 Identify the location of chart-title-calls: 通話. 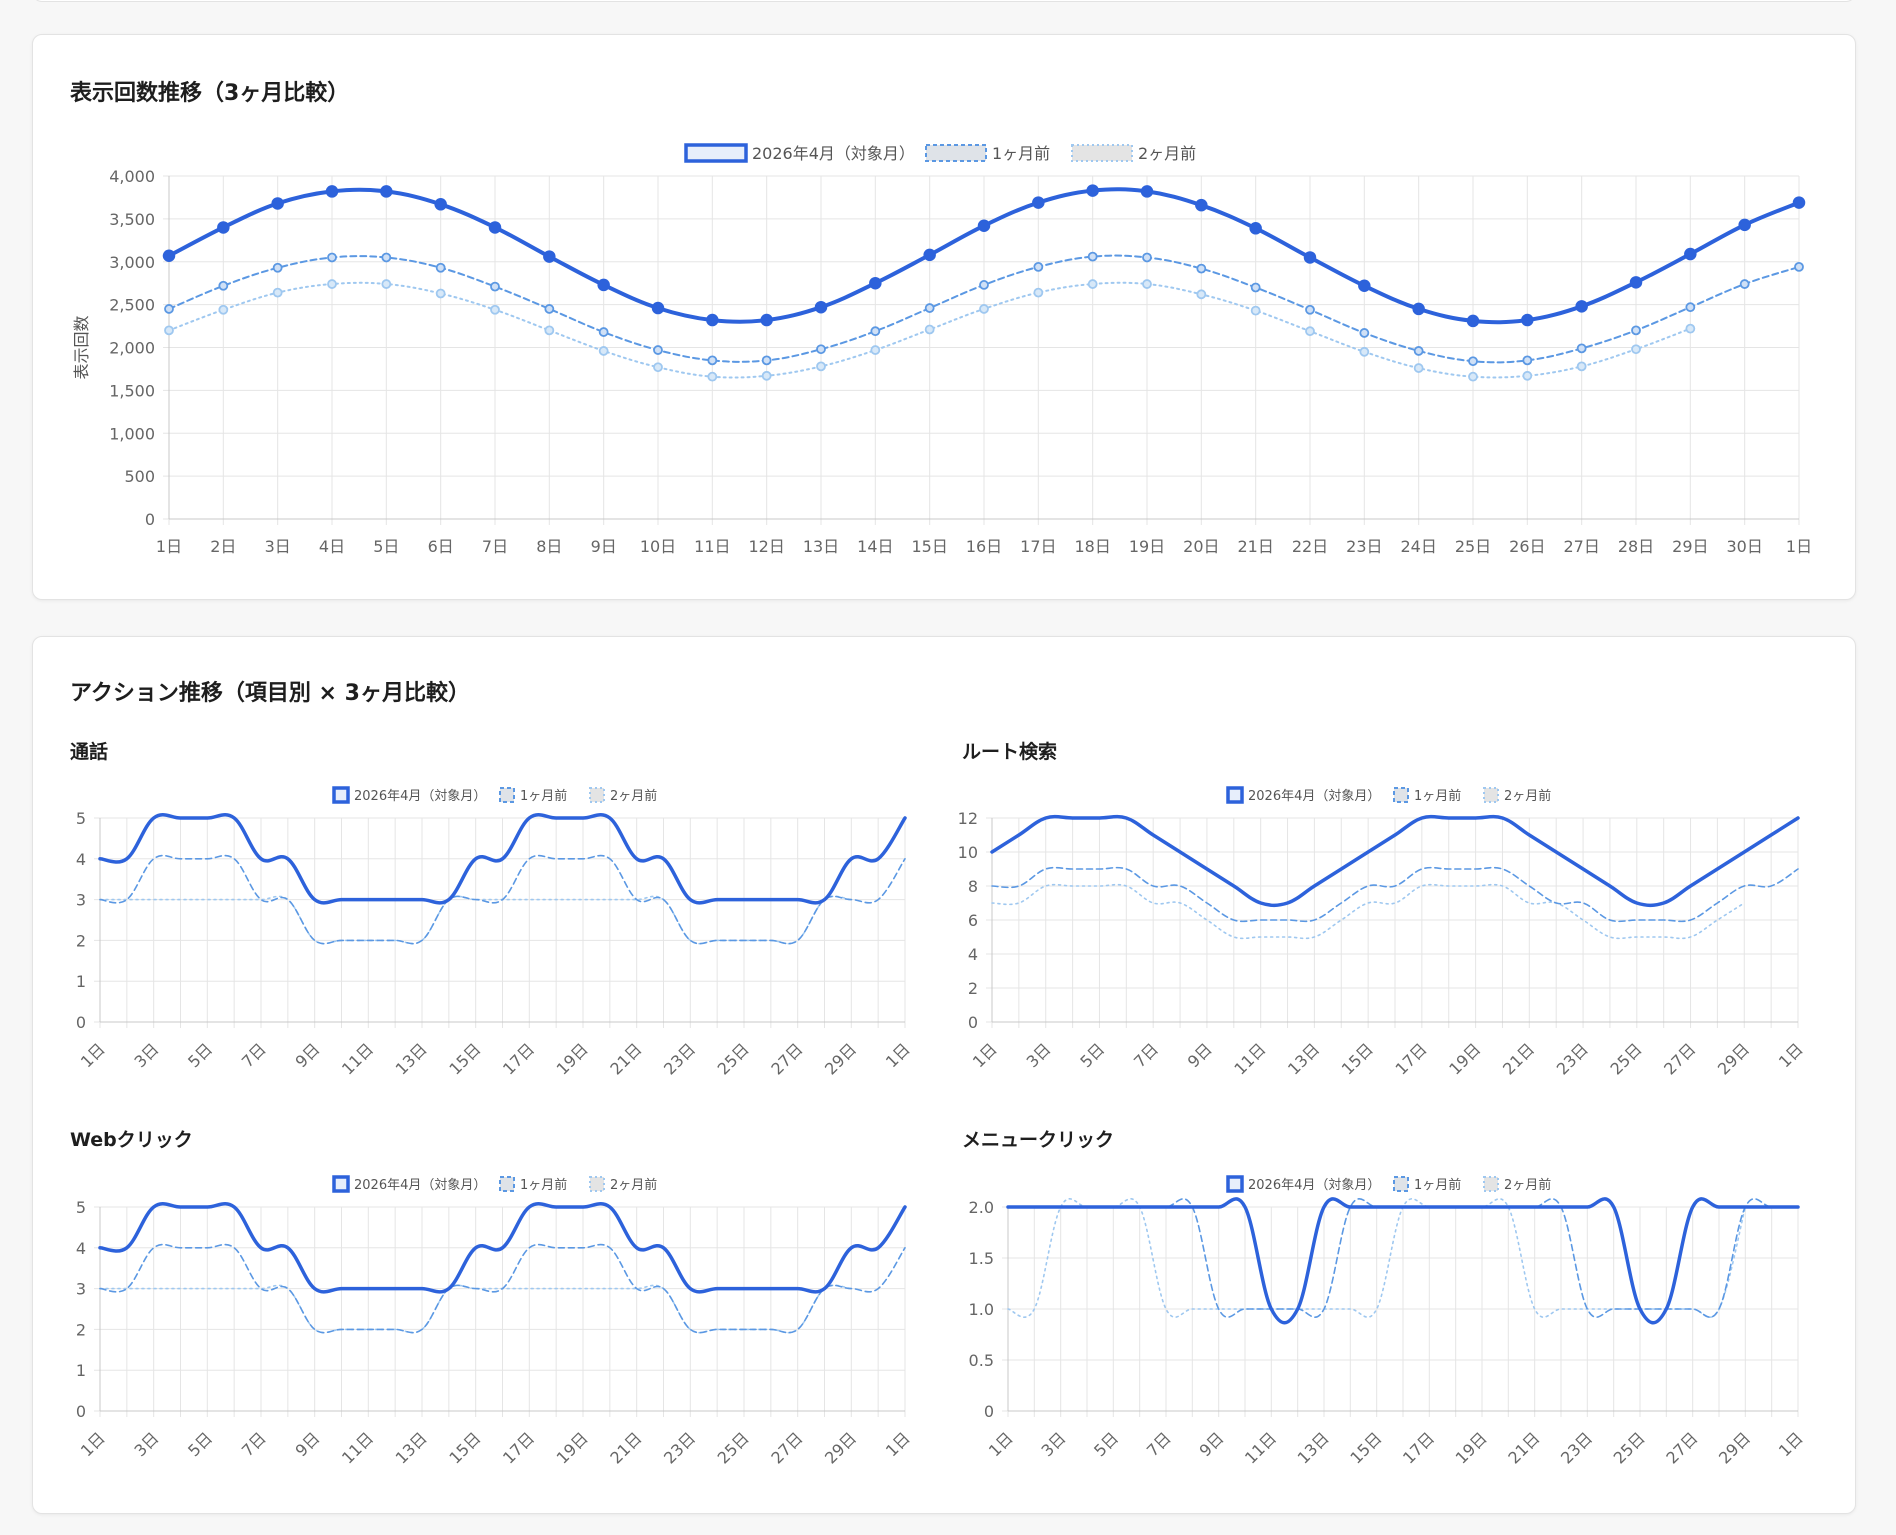
(89, 752).